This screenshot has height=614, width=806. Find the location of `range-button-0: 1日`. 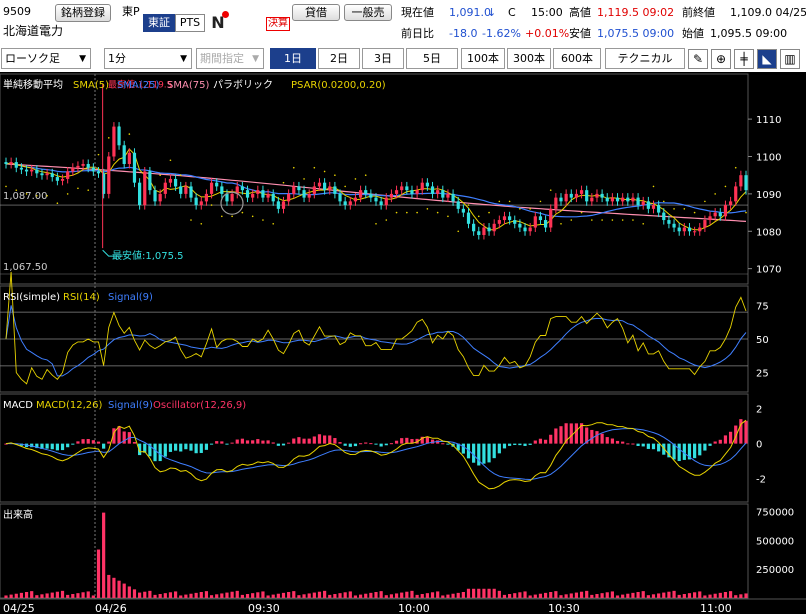

range-button-0: 1日 is located at coordinates (293, 58).